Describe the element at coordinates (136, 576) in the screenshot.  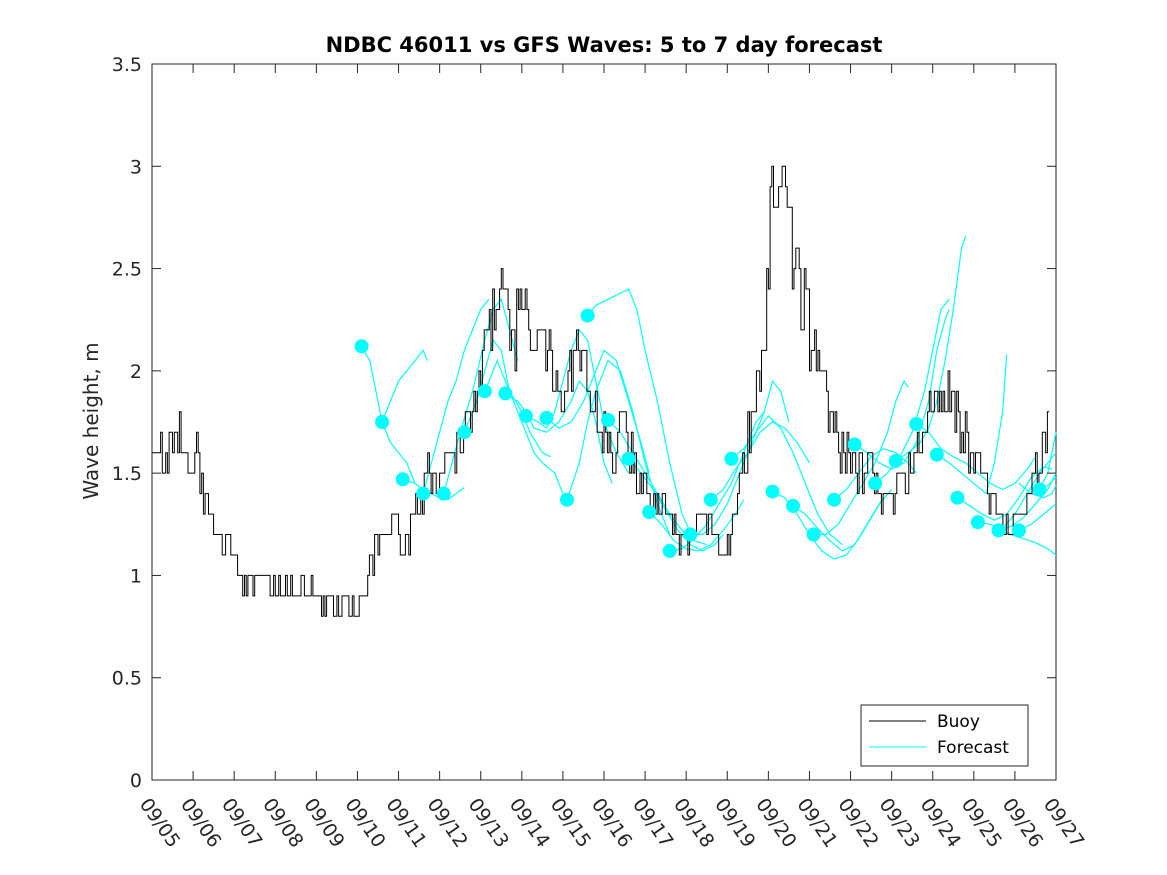
I see `y-tick-label: 1` at that location.